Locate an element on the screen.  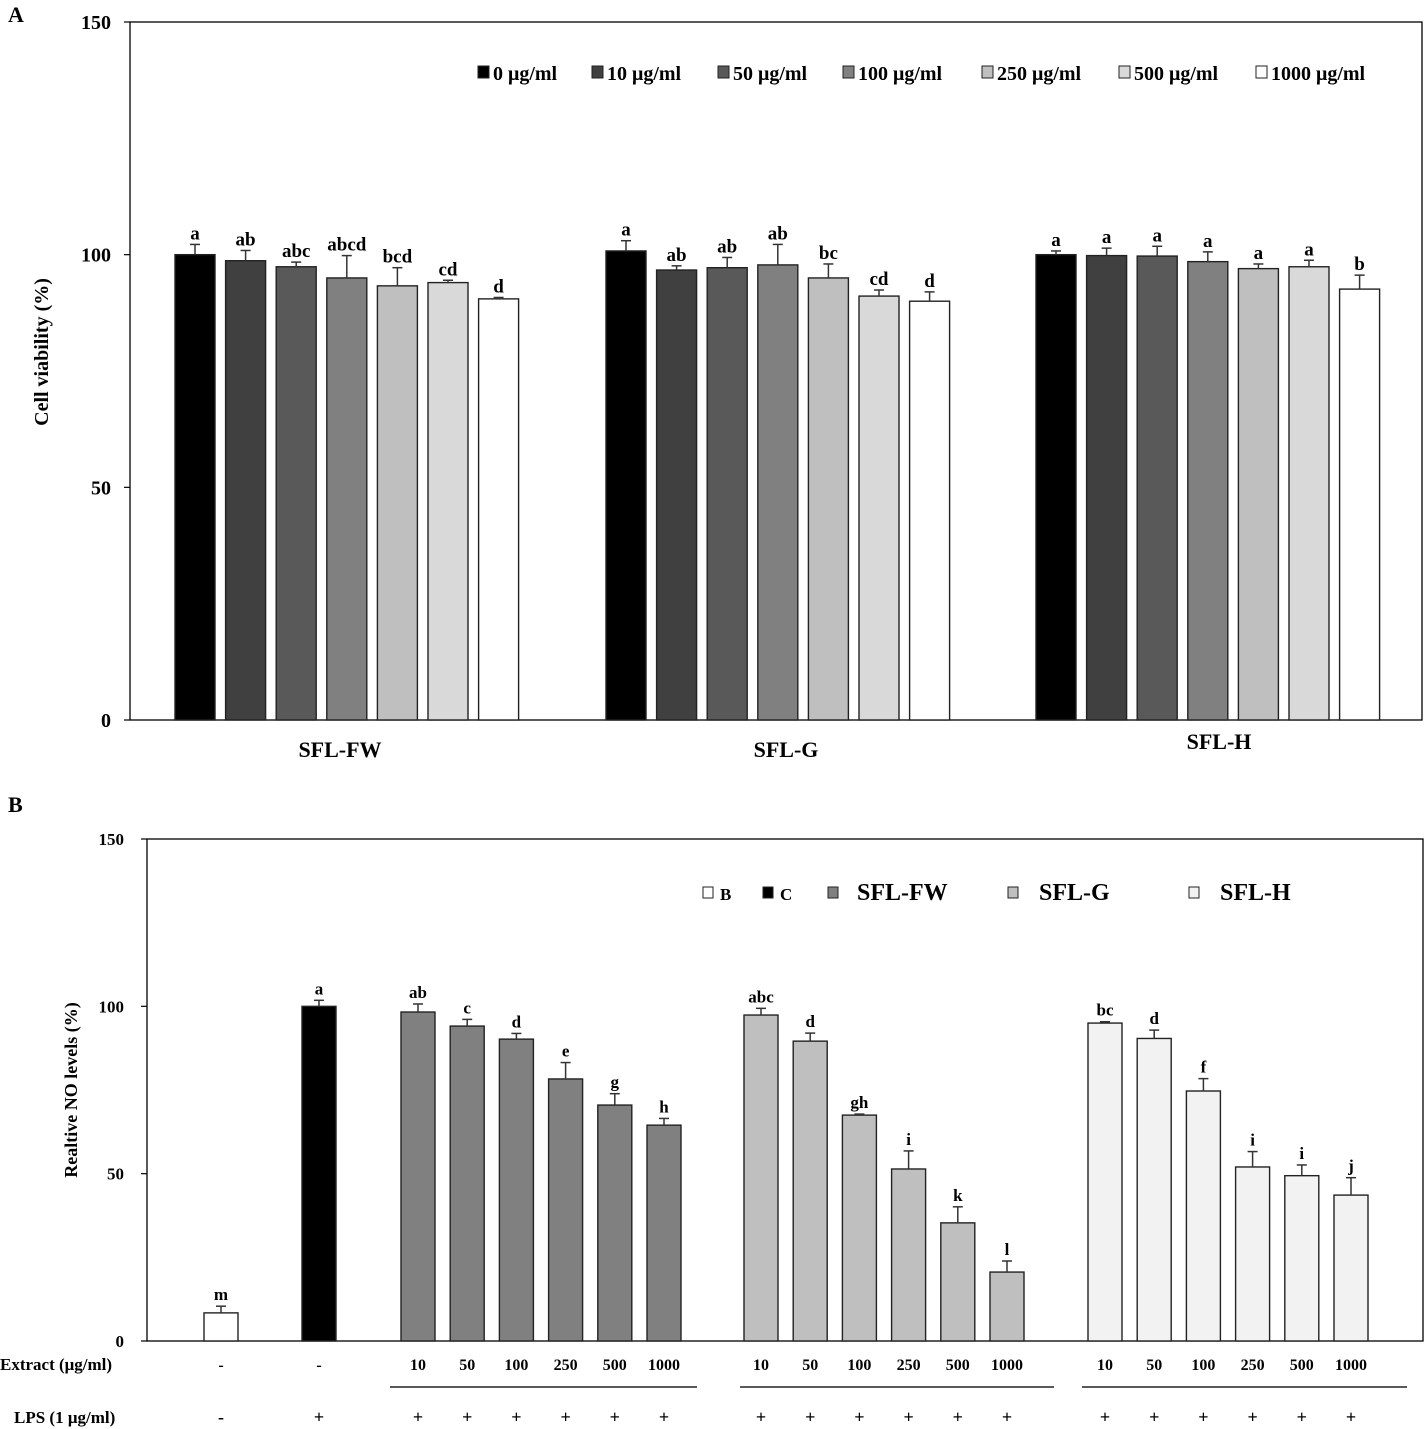
extract-dose-label: 50 is located at coordinates (810, 1365).